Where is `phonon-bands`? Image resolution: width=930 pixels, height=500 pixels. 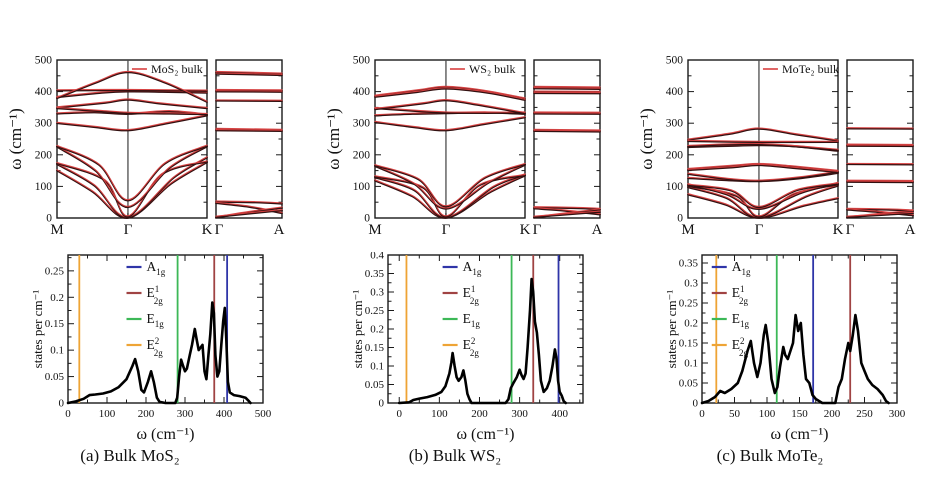
phonon-bands is located at coordinates (800, 173).